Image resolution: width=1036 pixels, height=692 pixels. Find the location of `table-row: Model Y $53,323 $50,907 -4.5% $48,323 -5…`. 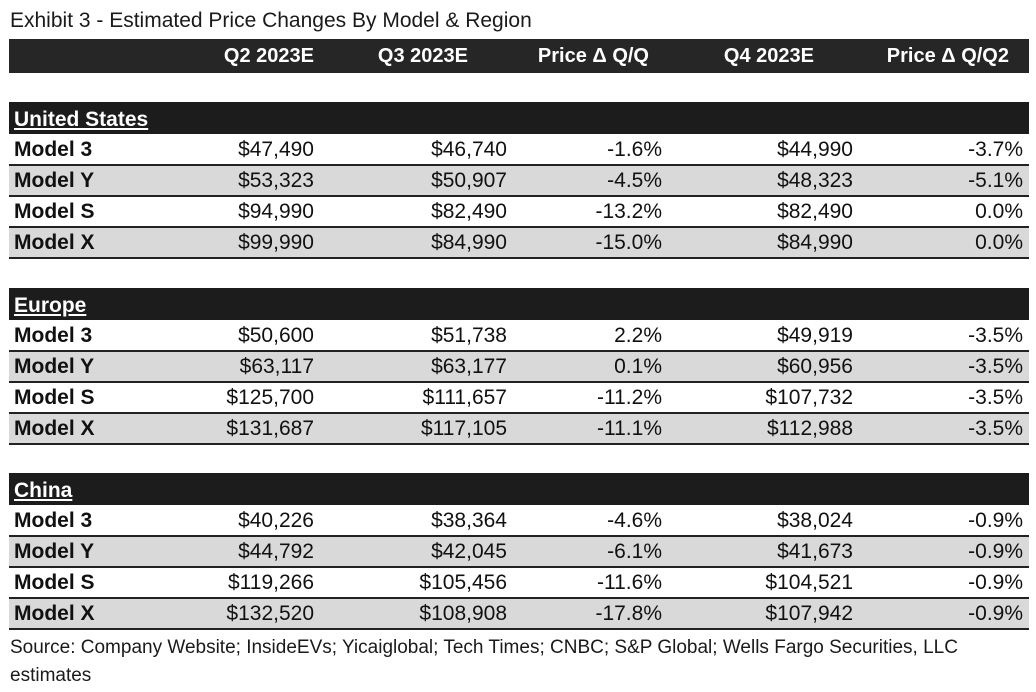

table-row: Model Y $53,323 $50,907 -4.5% $48,323 -5… is located at coordinates (519, 181).